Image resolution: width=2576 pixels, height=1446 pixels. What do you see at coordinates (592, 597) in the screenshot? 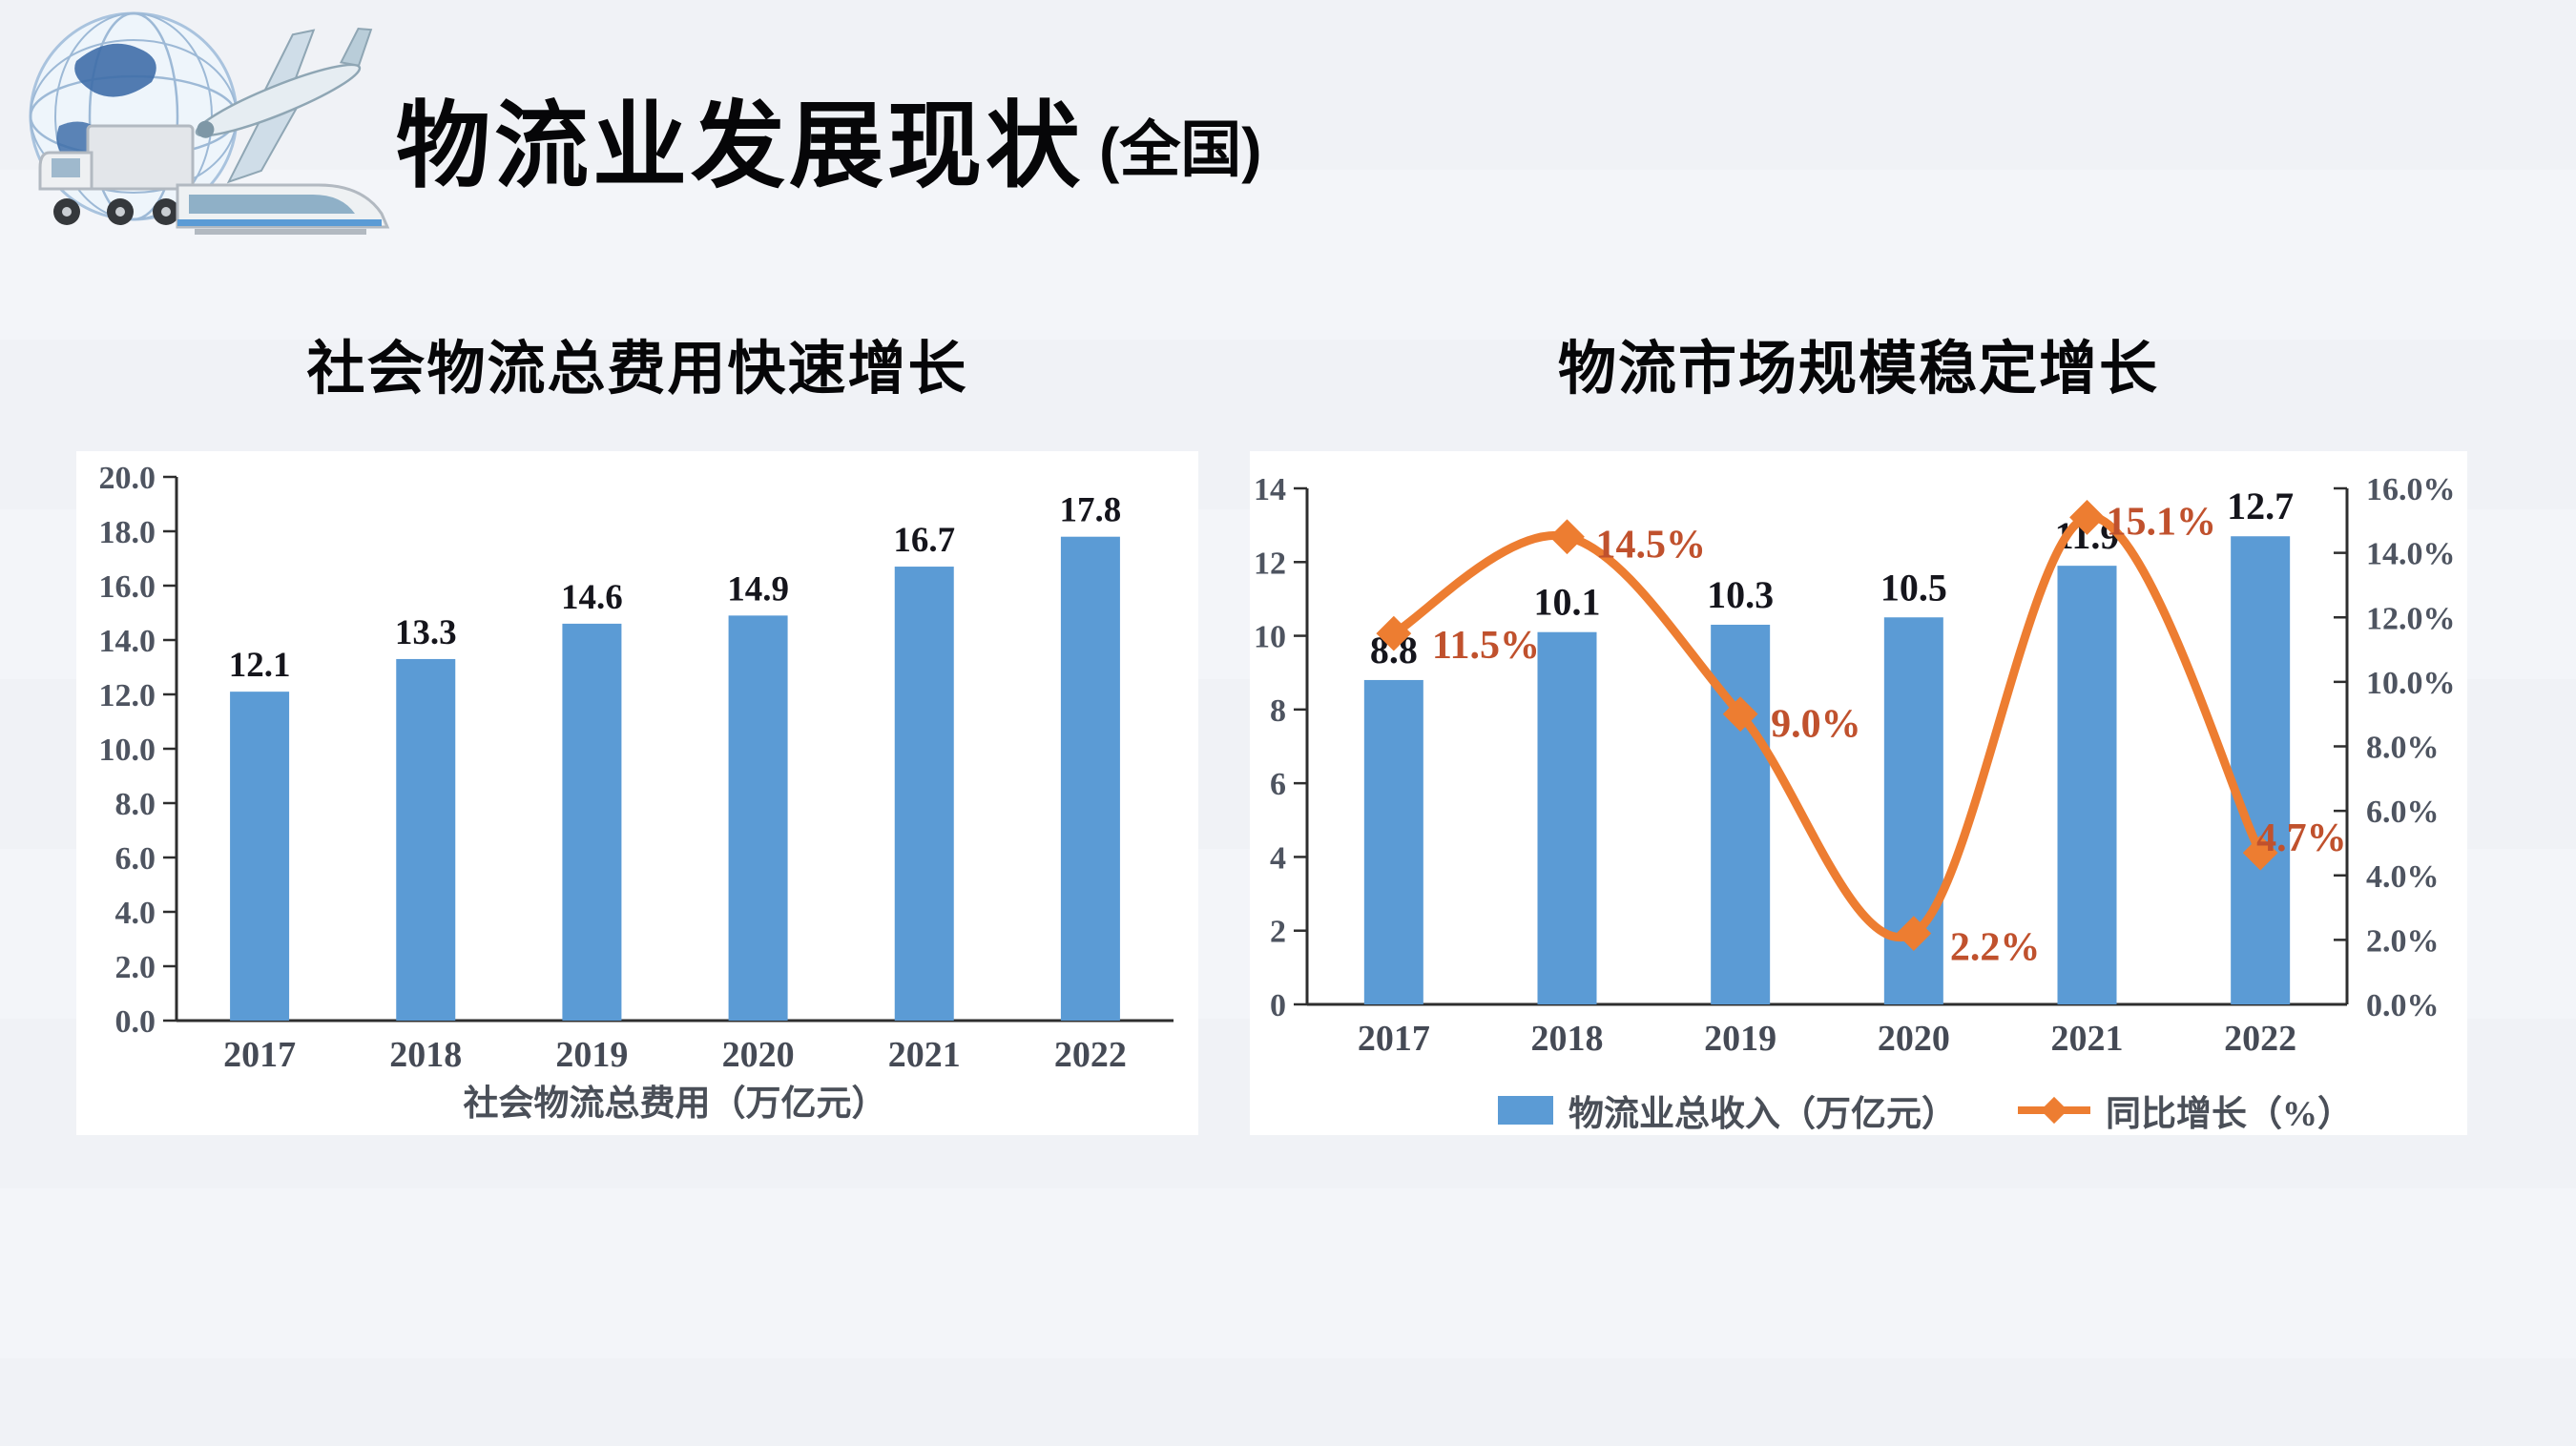
I see `bar-value-label: 14.6` at bounding box center [592, 597].